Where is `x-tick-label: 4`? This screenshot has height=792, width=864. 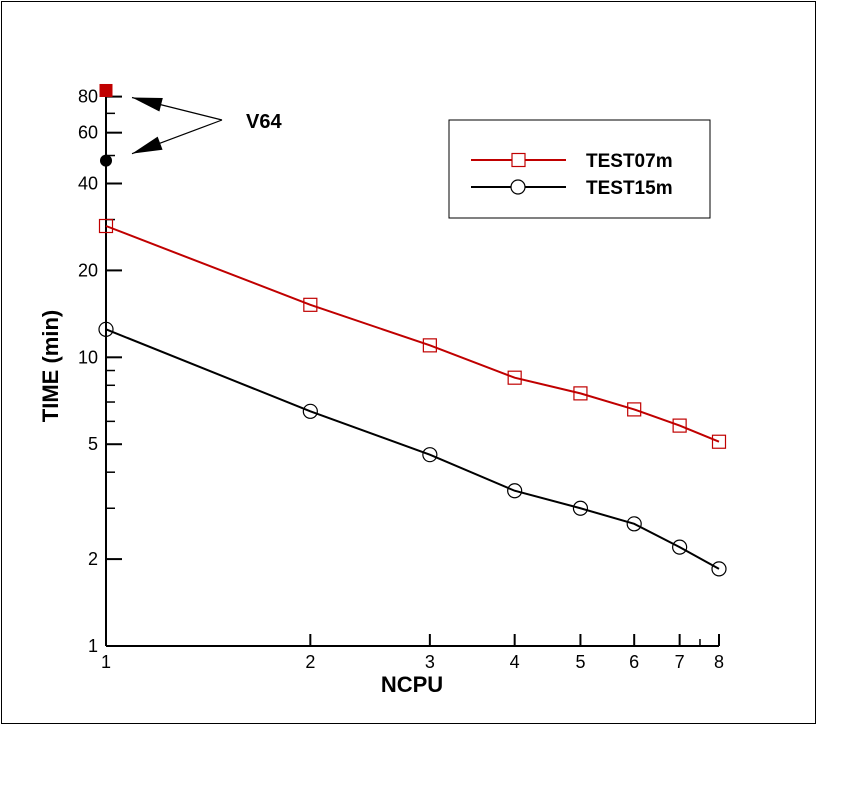 x-tick-label: 4 is located at coordinates (515, 662).